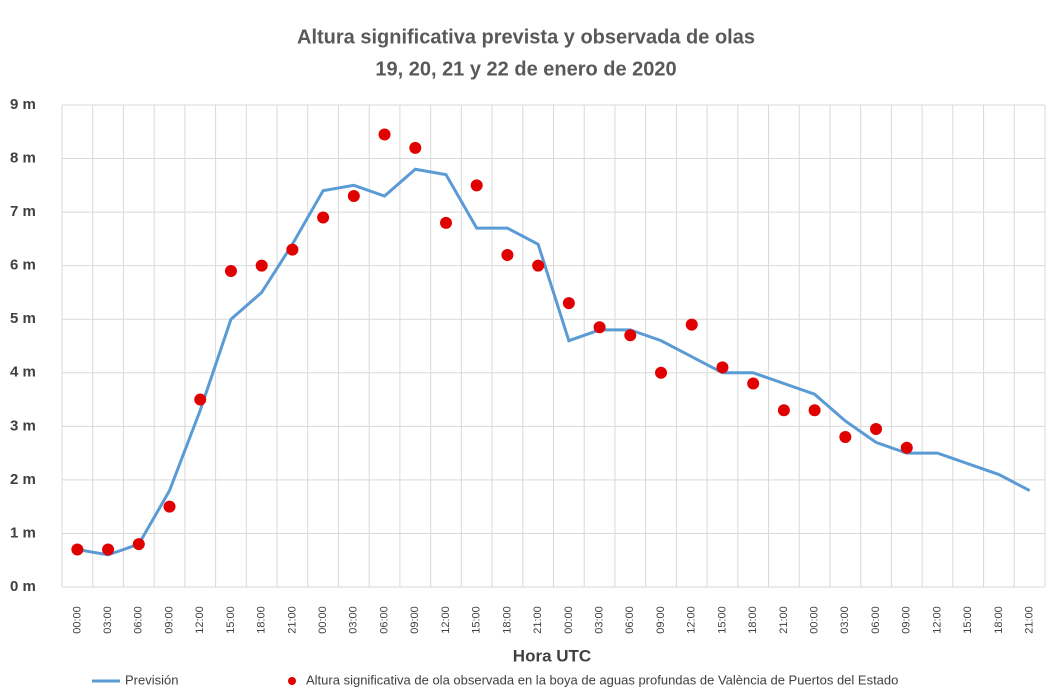  Describe the element at coordinates (23, 318) in the screenshot. I see `y-tick-label: 5 m` at that location.